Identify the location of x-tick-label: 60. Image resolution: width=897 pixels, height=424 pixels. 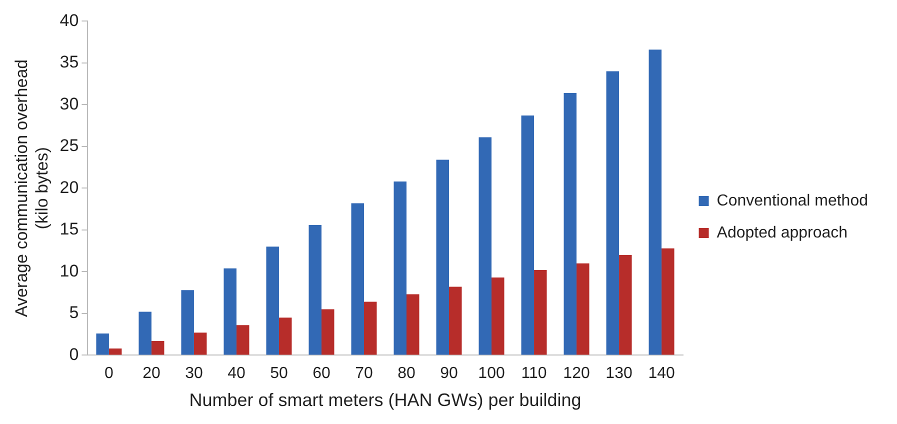
(321, 373).